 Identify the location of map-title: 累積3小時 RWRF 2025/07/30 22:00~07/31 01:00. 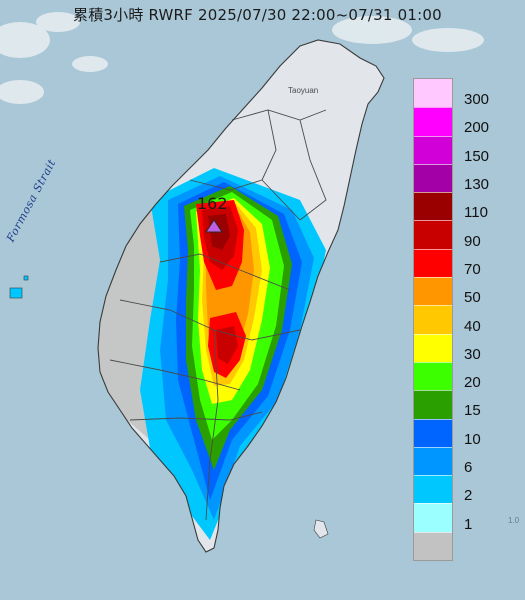
(257, 15).